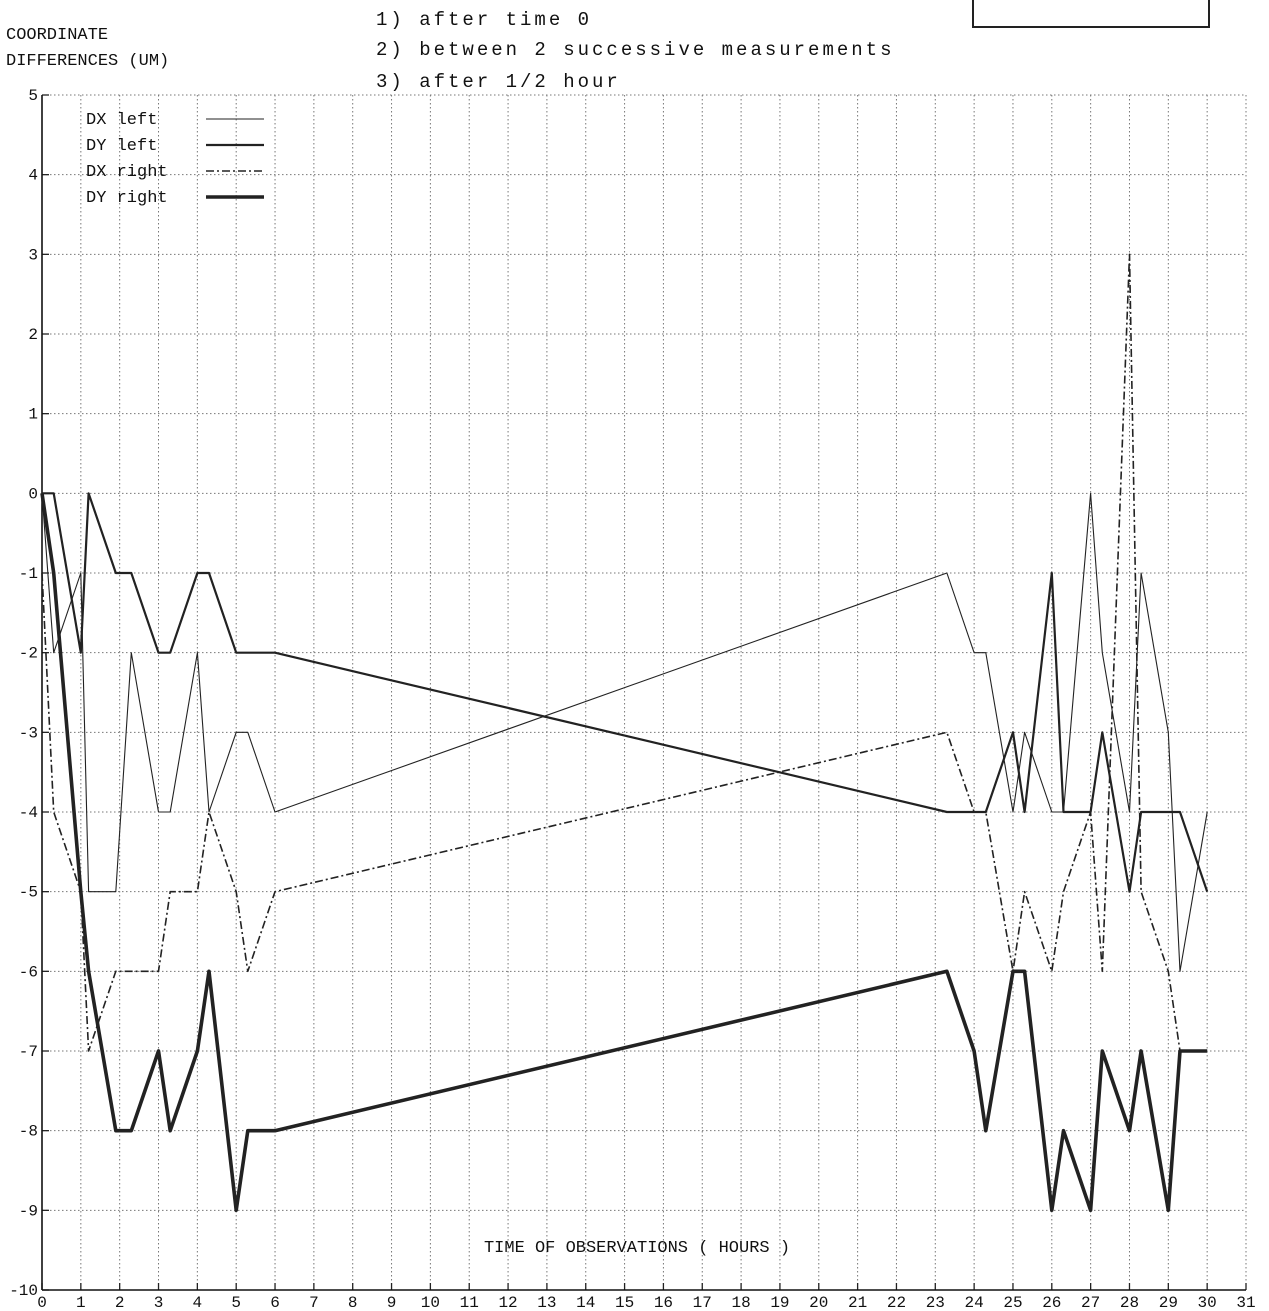 The image size is (1269, 1311). I want to click on x-tick-label: 13, so click(546, 1302).